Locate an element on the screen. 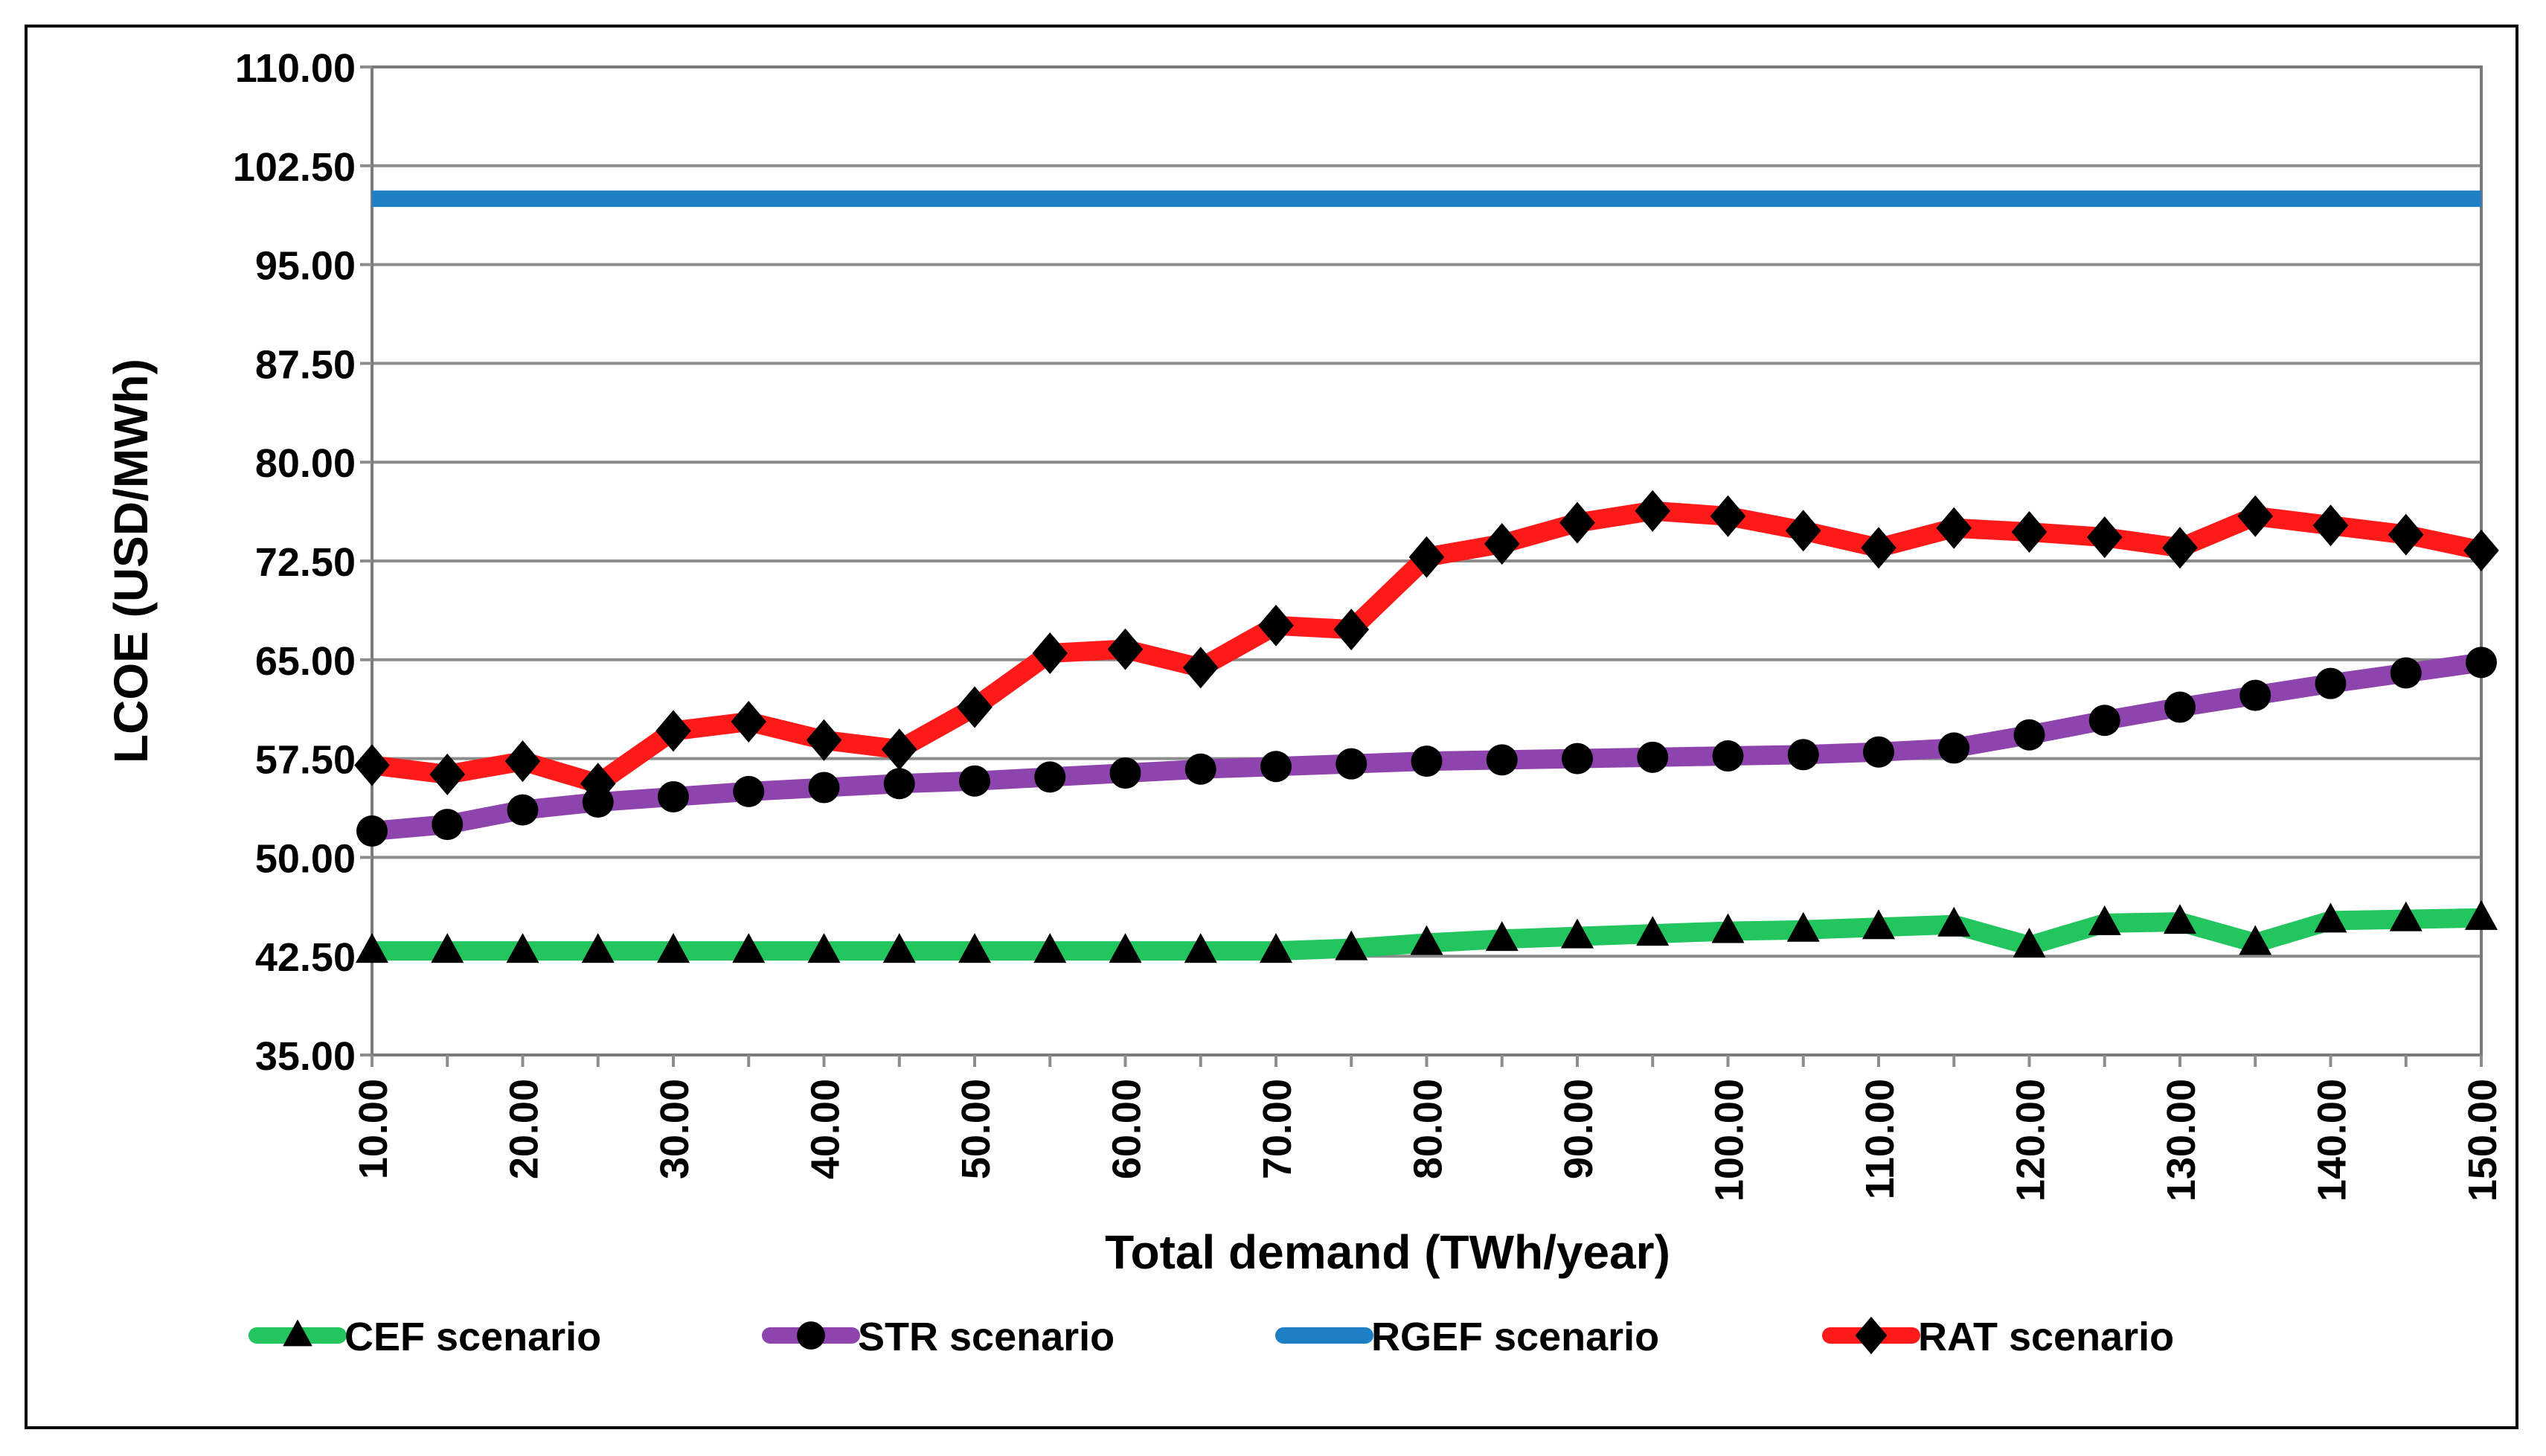  legend-item-rat: RAT scenario is located at coordinates (1998, 1337).